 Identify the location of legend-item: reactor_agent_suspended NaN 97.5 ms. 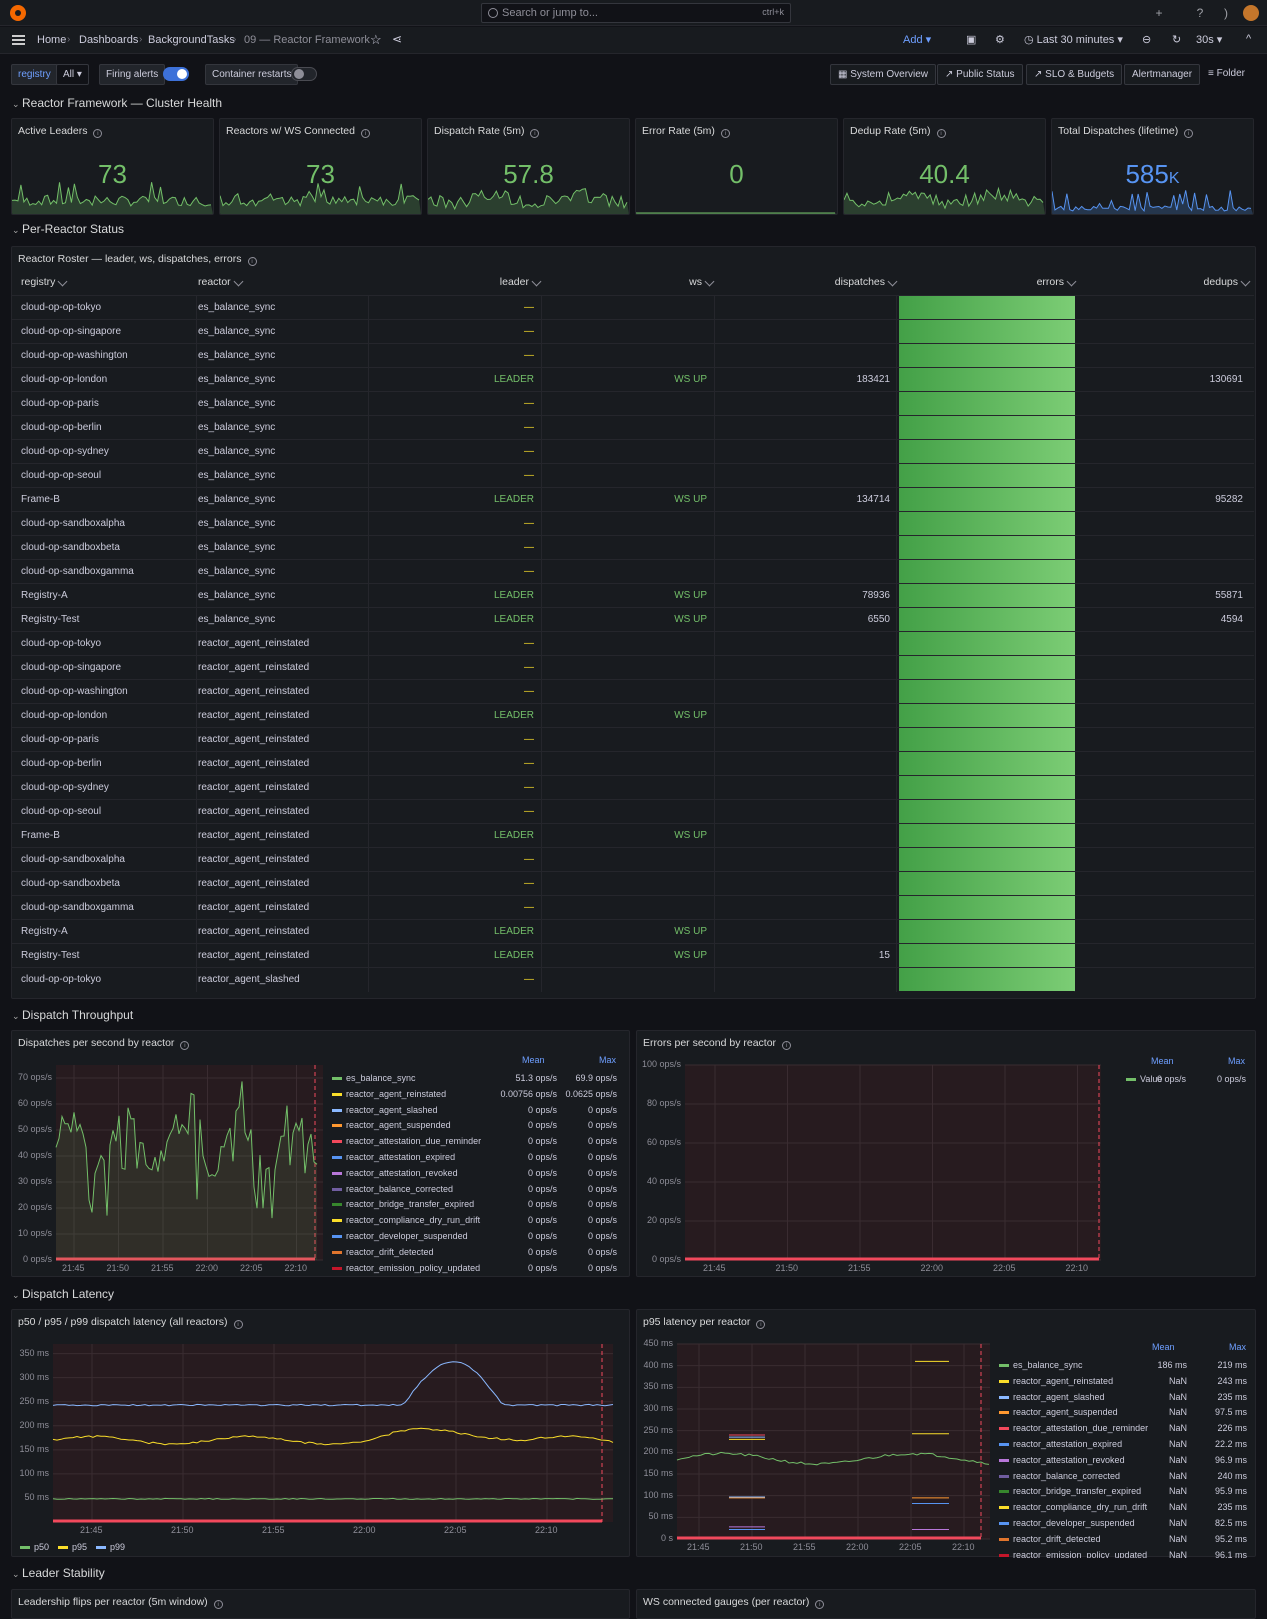
(1123, 1413).